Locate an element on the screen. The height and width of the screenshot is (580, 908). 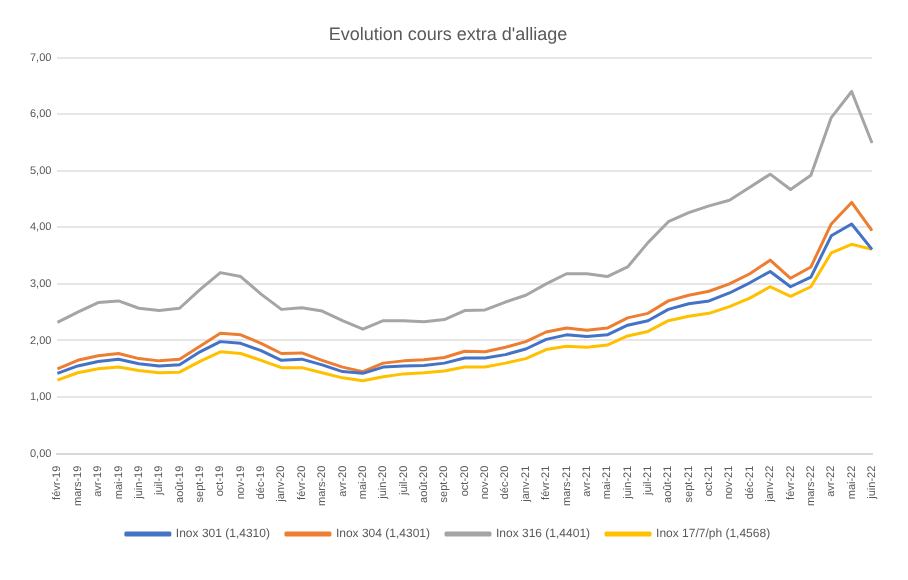
chart-title: Evolution cours extra d'alliage is located at coordinates (448, 33).